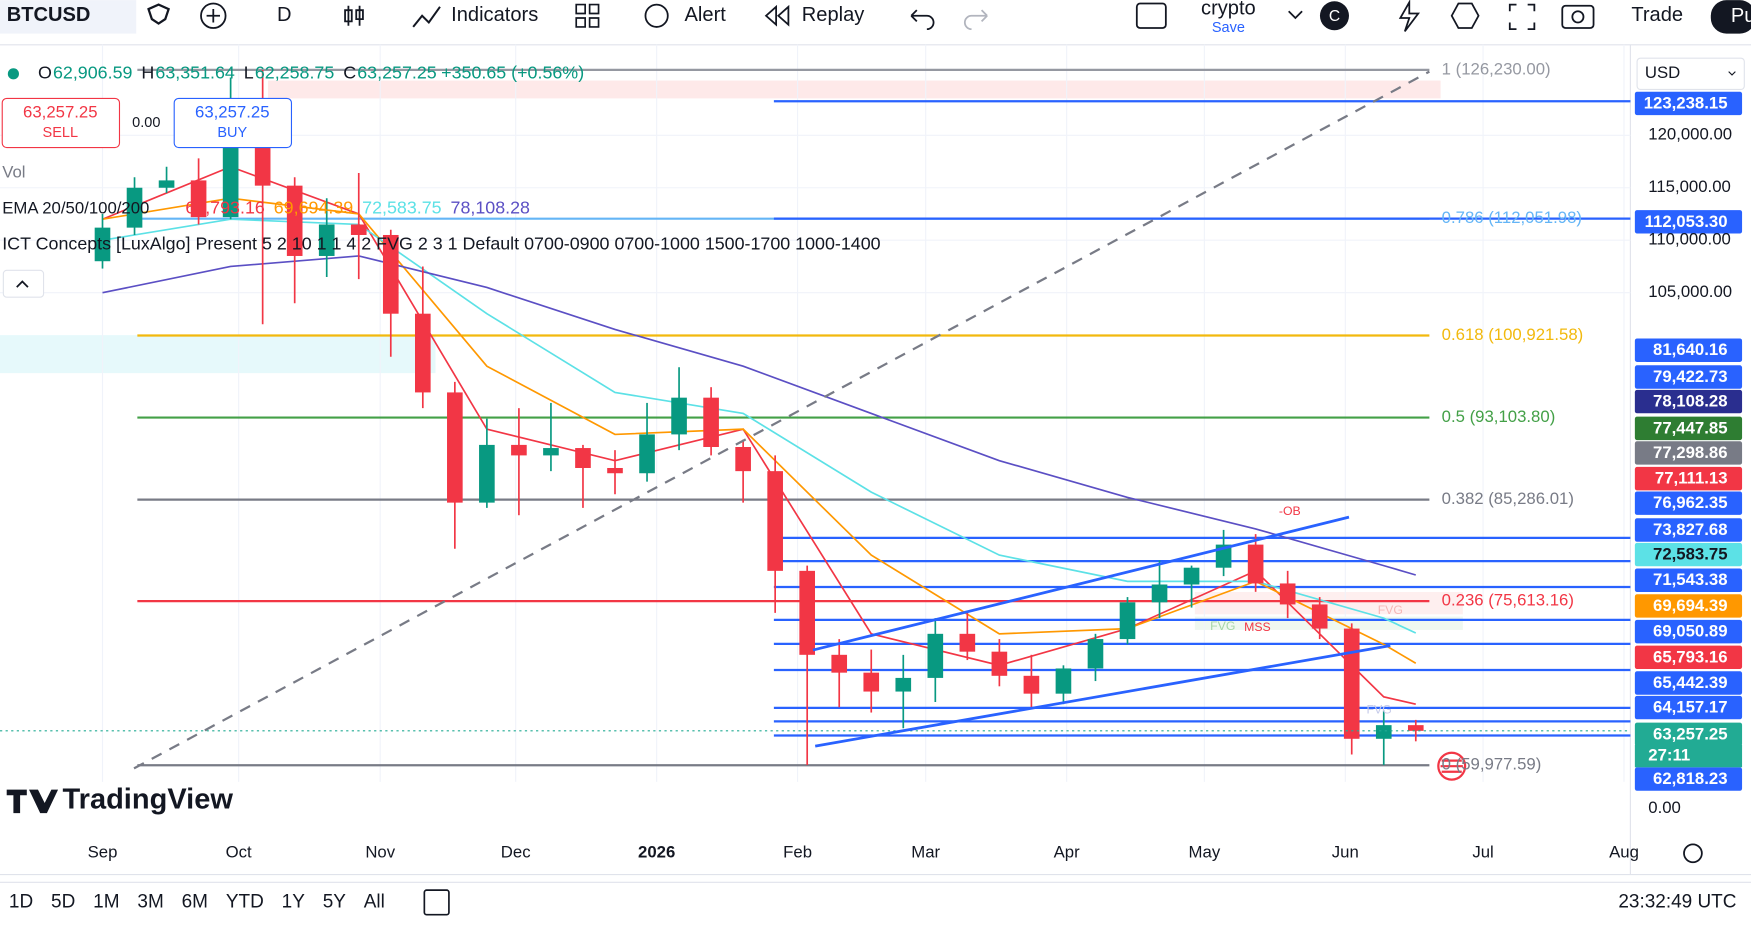 The height and width of the screenshot is (926, 1751). What do you see at coordinates (1522, 17) in the screenshot?
I see `fullscreen-icon` at bounding box center [1522, 17].